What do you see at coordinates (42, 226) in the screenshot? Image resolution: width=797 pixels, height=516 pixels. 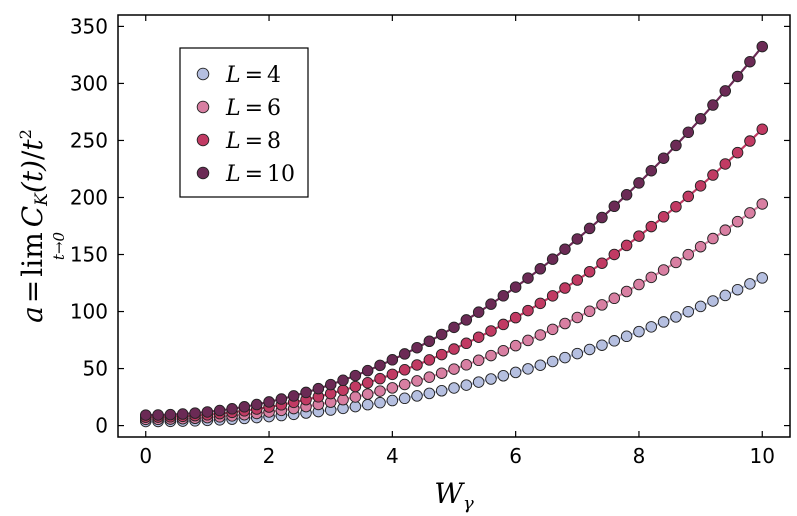 I see `y-axis-label: a=limCK(t)/t2 t→0` at bounding box center [42, 226].